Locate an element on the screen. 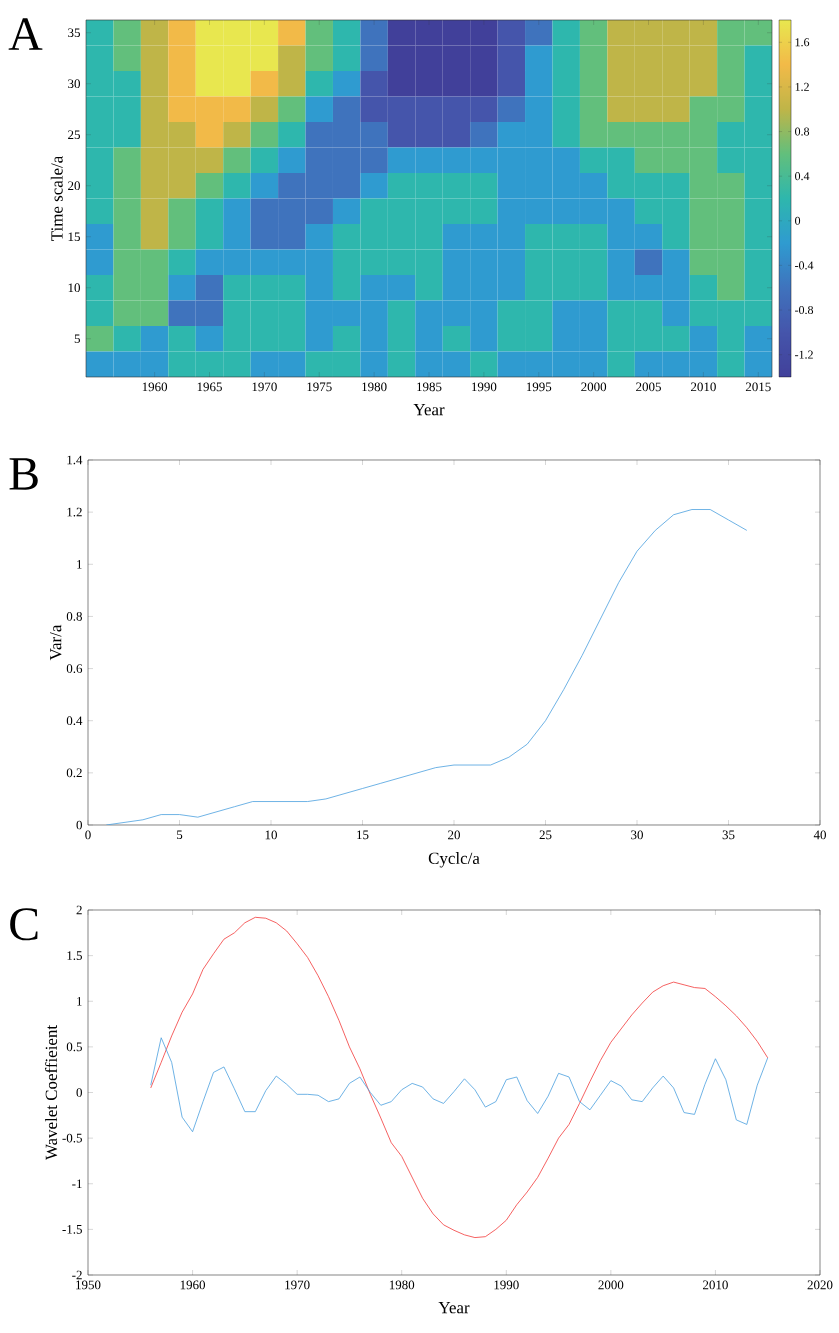 Image resolution: width=839 pixels, height=1333 pixels. x-tick-label: 1975 is located at coordinates (319, 387).